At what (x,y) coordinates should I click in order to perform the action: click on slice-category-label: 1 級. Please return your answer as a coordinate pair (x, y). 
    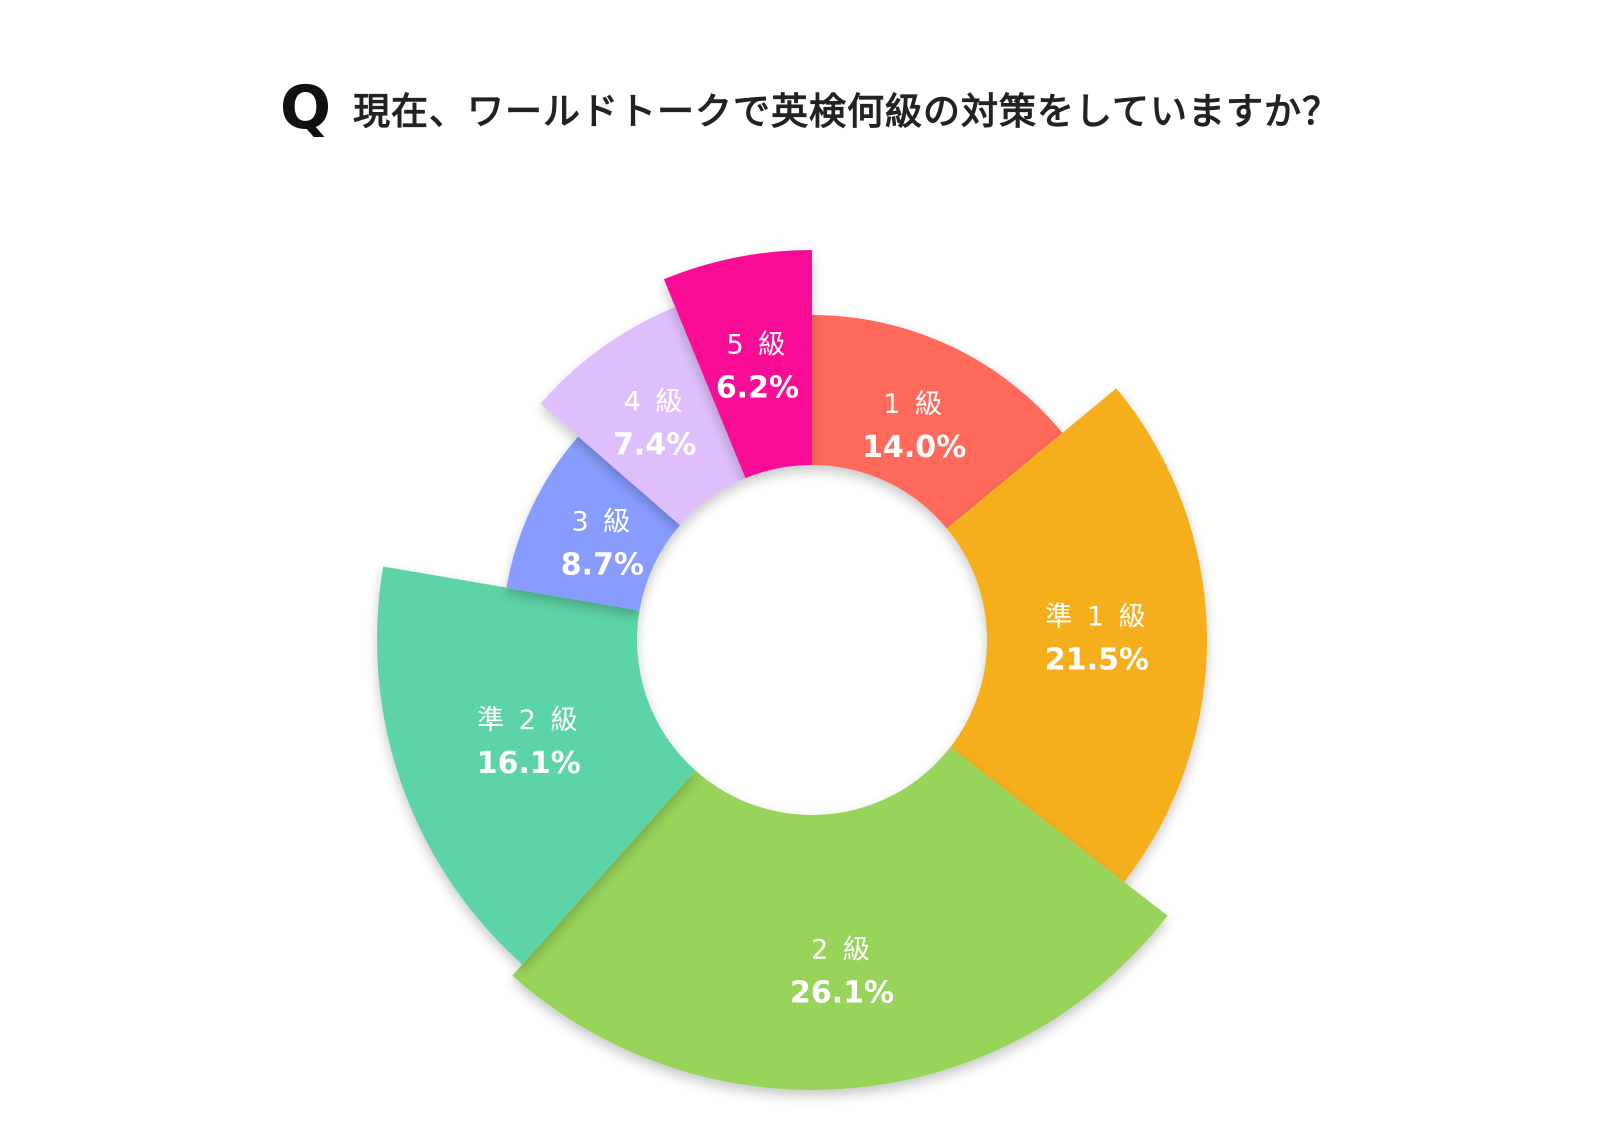
    Looking at the image, I should click on (914, 404).